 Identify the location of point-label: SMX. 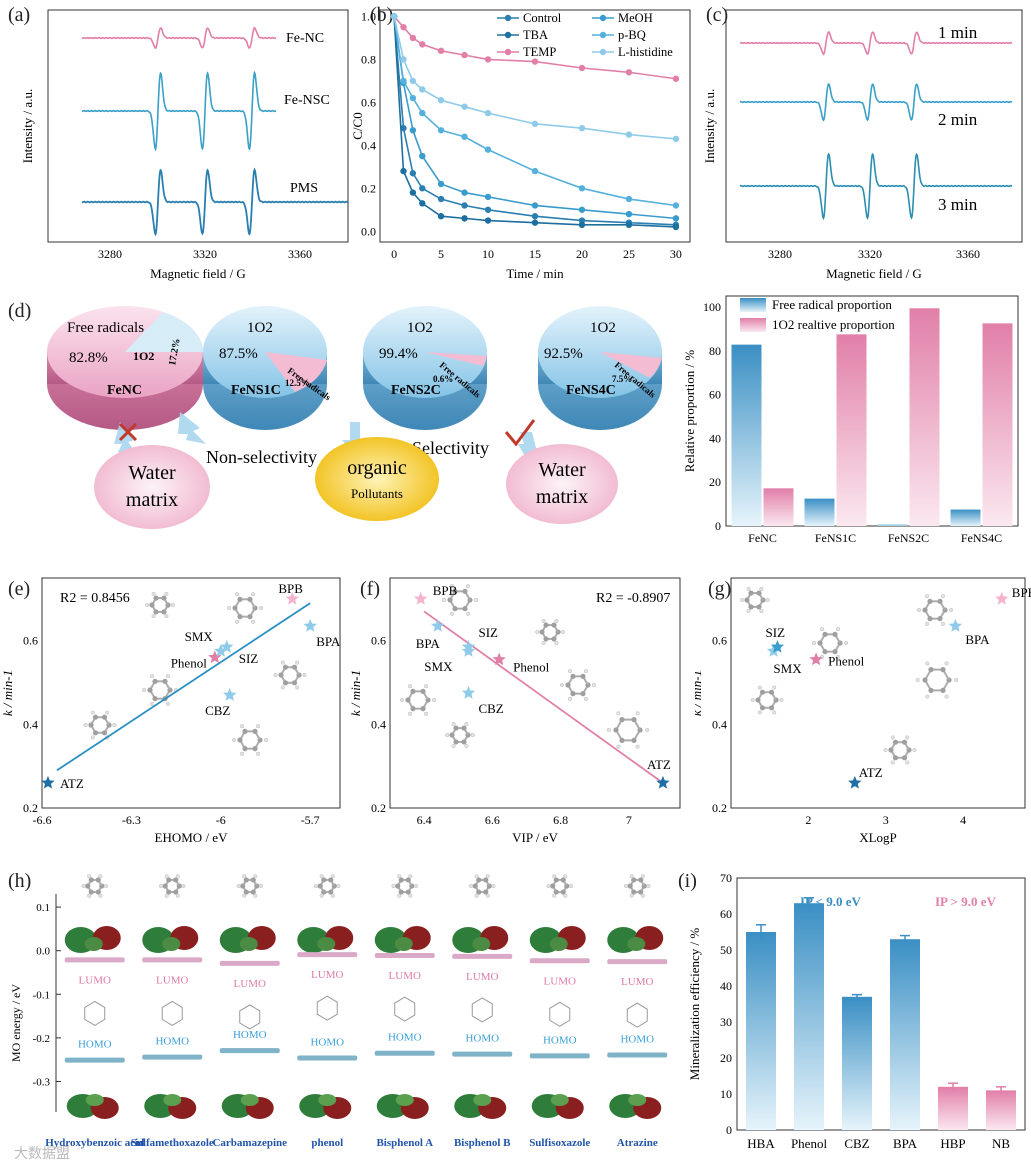
(438, 666).